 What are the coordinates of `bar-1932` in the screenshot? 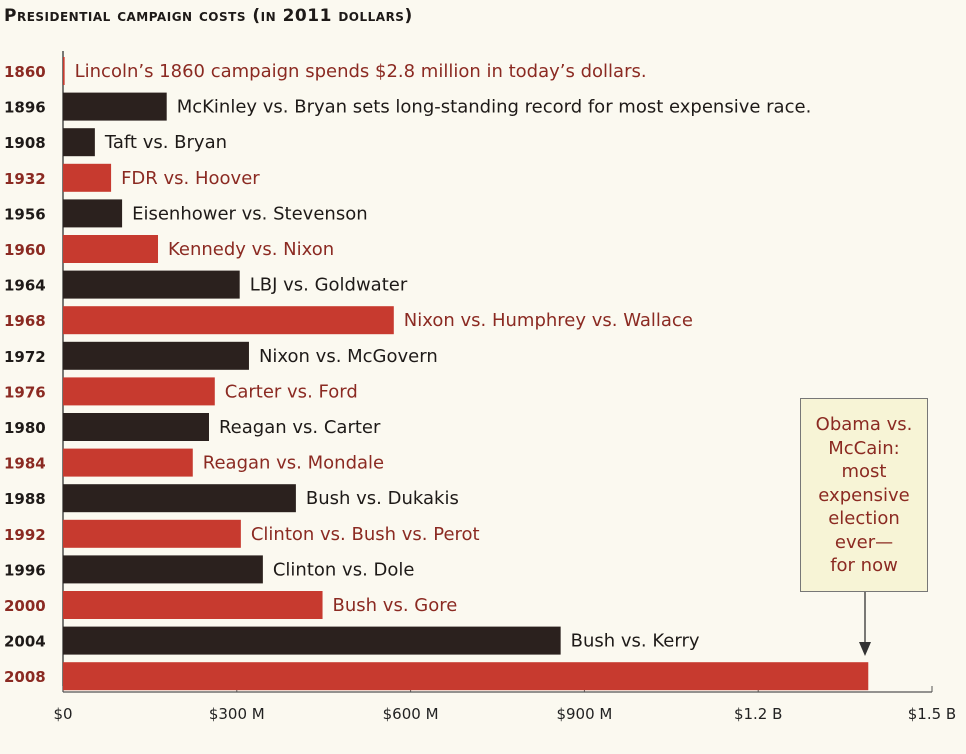 It's located at (87, 177).